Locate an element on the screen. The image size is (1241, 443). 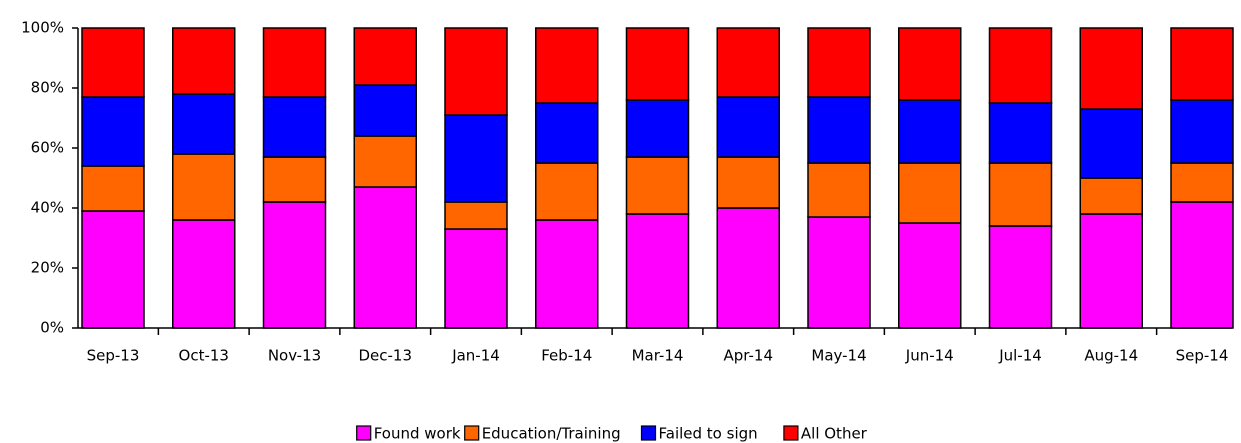
legend-label: Failed to sign is located at coordinates (708, 434).